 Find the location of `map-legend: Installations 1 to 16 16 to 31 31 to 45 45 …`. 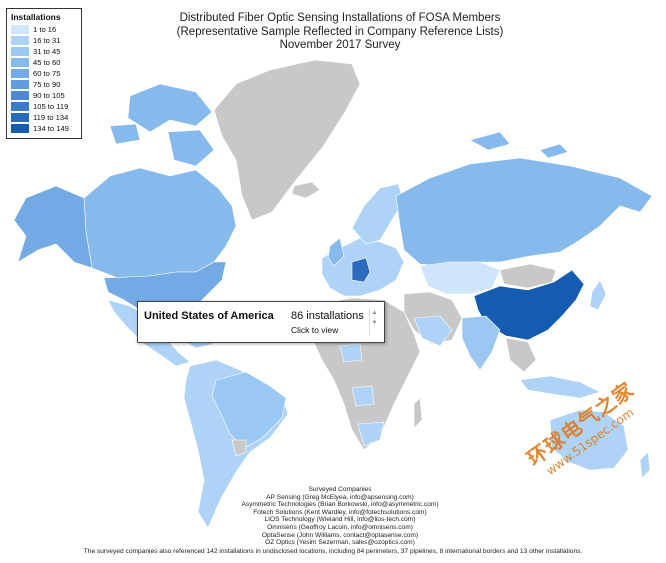

map-legend: Installations 1 to 16 16 to 31 31 to 45 45 … is located at coordinates (44, 73).